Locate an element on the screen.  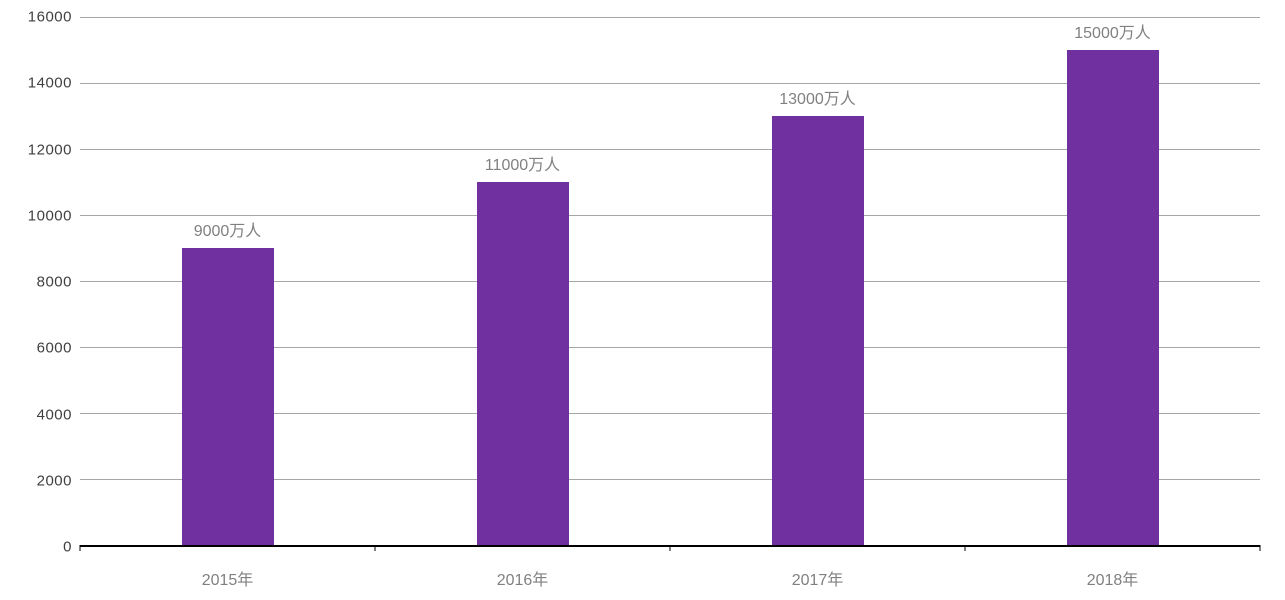
y-axis-tick-label: 16000 is located at coordinates (49, 17).